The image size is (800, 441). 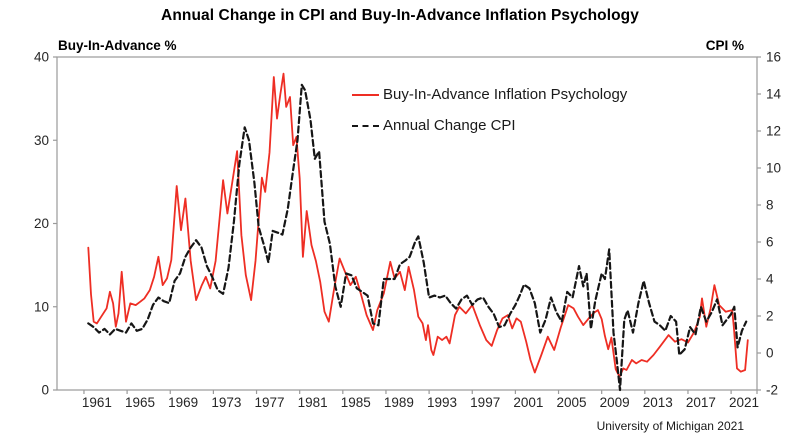 I want to click on x-axis-tick-label: 1989, so click(x=399, y=402).